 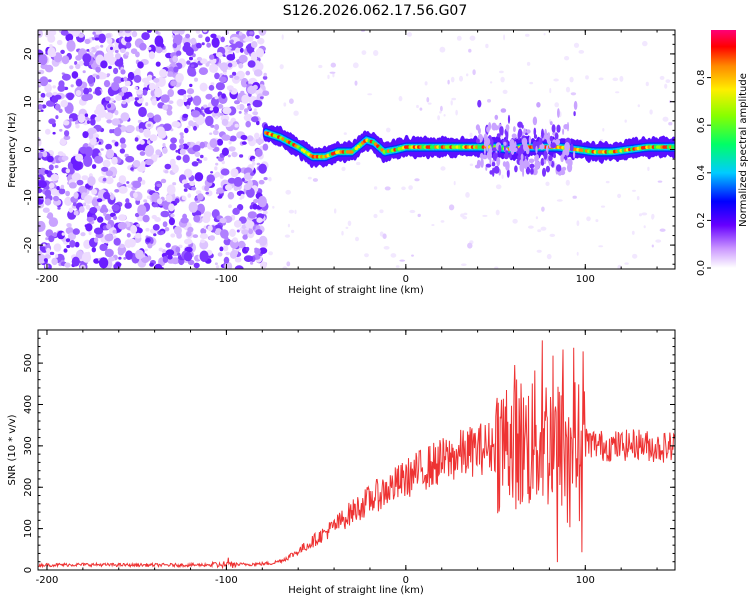 I want to click on spectrogram-ytick-label: 20, so click(x=28, y=54).